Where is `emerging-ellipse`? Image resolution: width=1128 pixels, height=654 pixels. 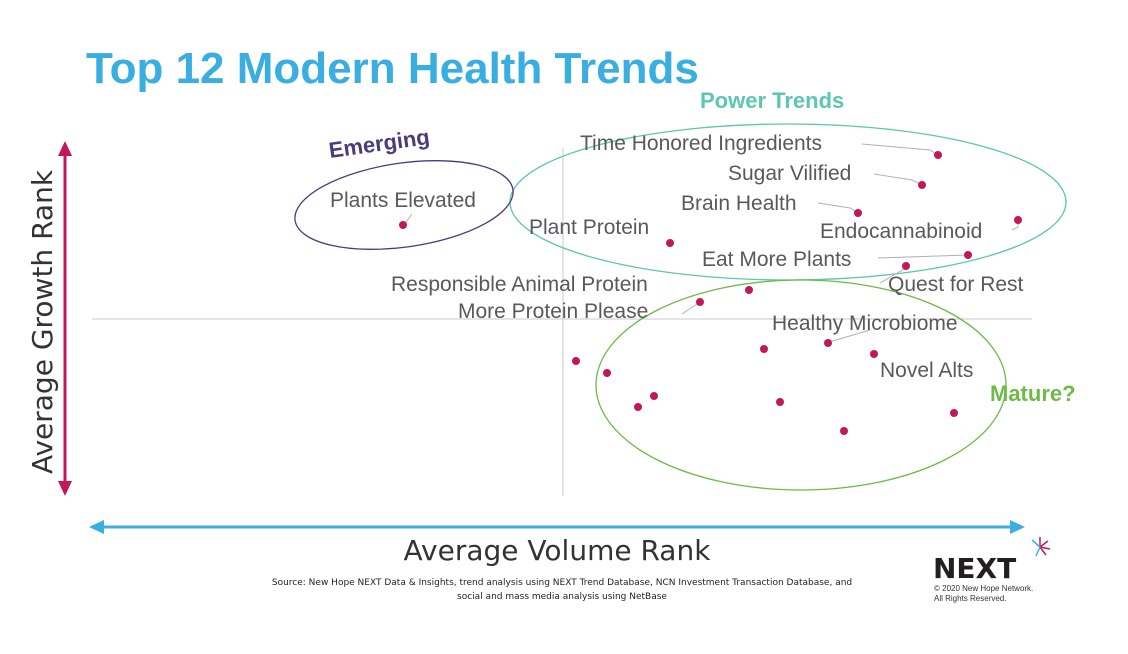 emerging-ellipse is located at coordinates (404, 205).